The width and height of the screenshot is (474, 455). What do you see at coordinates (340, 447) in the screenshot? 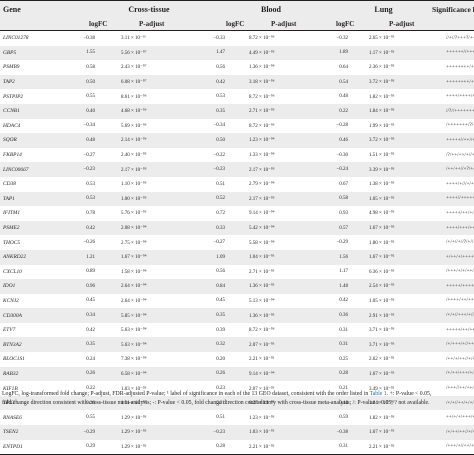
I see `lung-logfc-cell: 0.31` at bounding box center [340, 447].